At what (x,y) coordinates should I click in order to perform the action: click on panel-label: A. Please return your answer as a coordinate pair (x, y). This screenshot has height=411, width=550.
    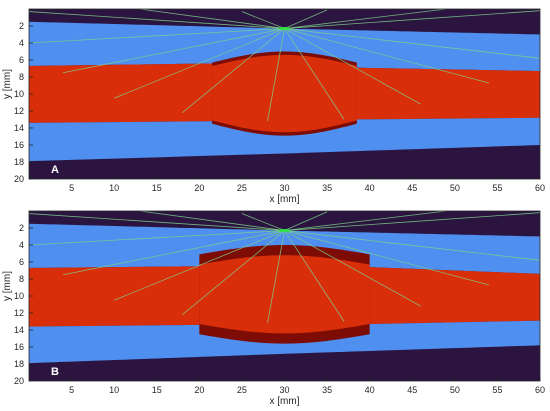
    Looking at the image, I should click on (55, 170).